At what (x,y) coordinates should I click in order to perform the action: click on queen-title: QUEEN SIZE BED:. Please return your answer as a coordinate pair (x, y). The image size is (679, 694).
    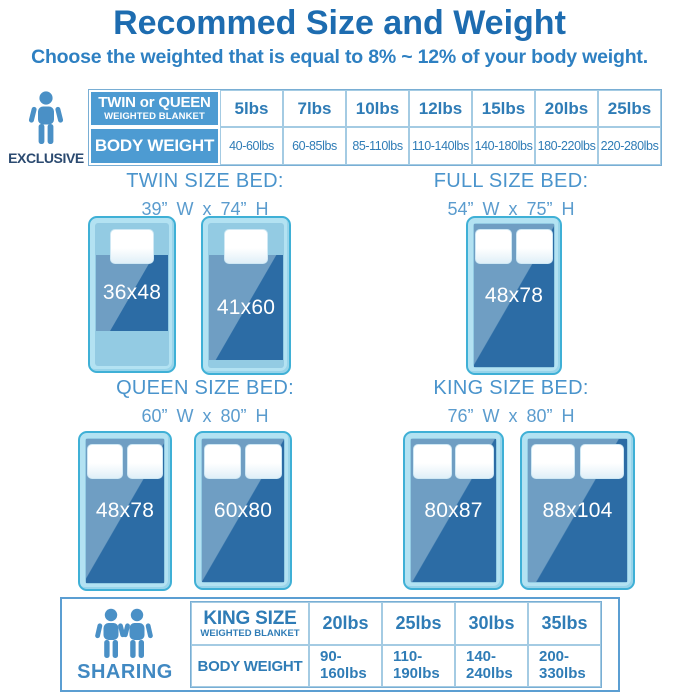
    Looking at the image, I should click on (205, 388).